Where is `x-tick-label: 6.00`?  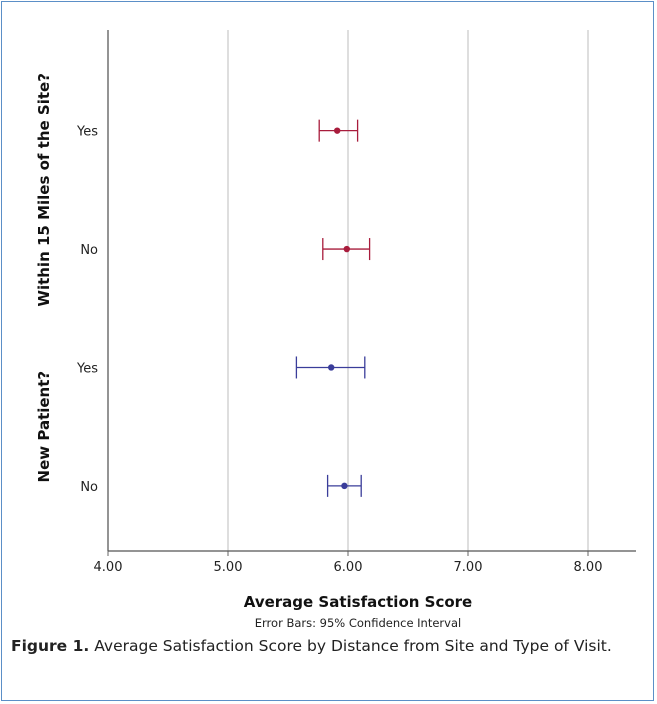
x-tick-label: 6.00 is located at coordinates (348, 567).